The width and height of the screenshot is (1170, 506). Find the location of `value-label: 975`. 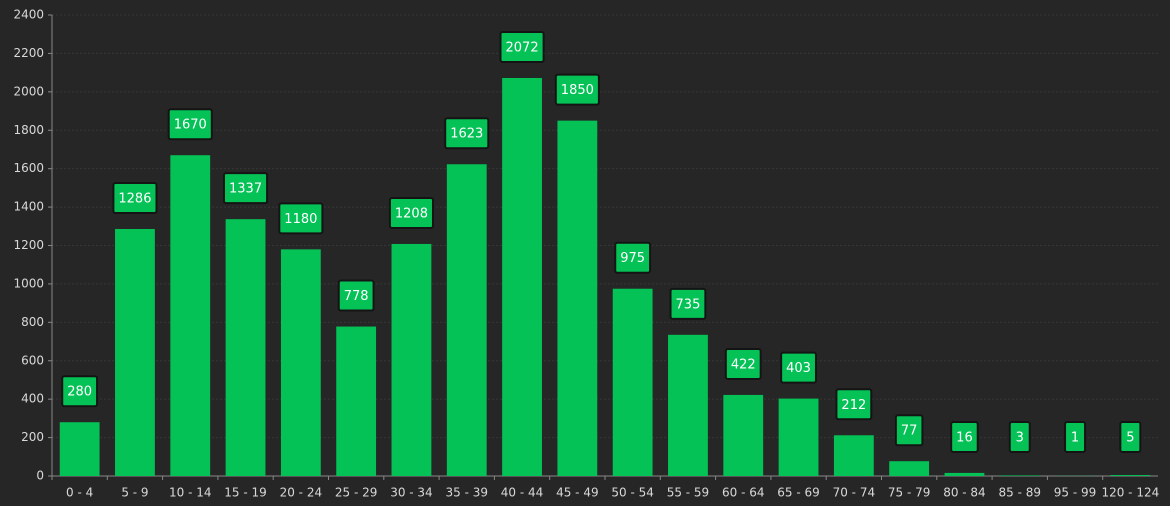

value-label: 975 is located at coordinates (632, 258).